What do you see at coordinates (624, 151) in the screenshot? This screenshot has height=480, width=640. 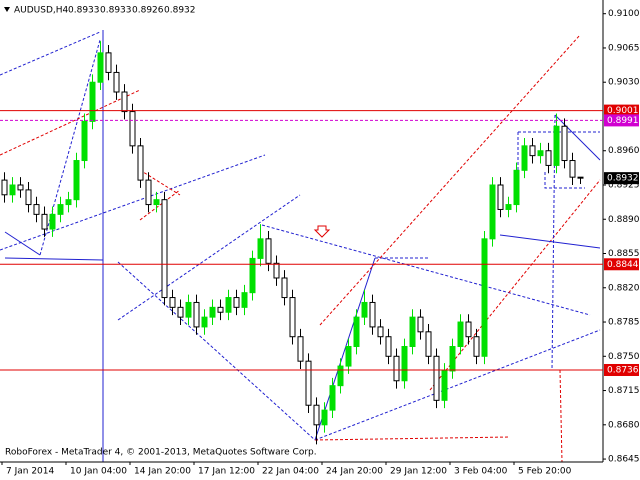 I see `y-tick-label: 0.8960` at bounding box center [624, 151].